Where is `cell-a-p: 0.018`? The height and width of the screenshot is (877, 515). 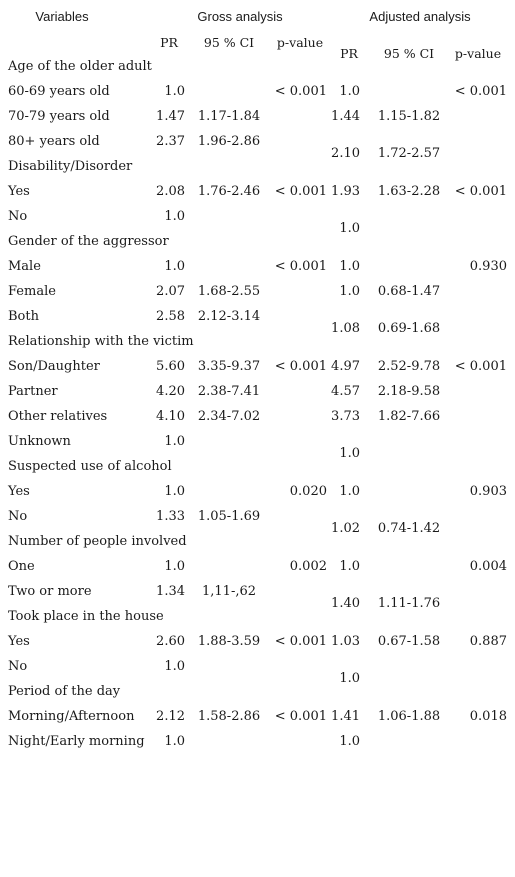 cell-a-p: 0.018 is located at coordinates (488, 716).